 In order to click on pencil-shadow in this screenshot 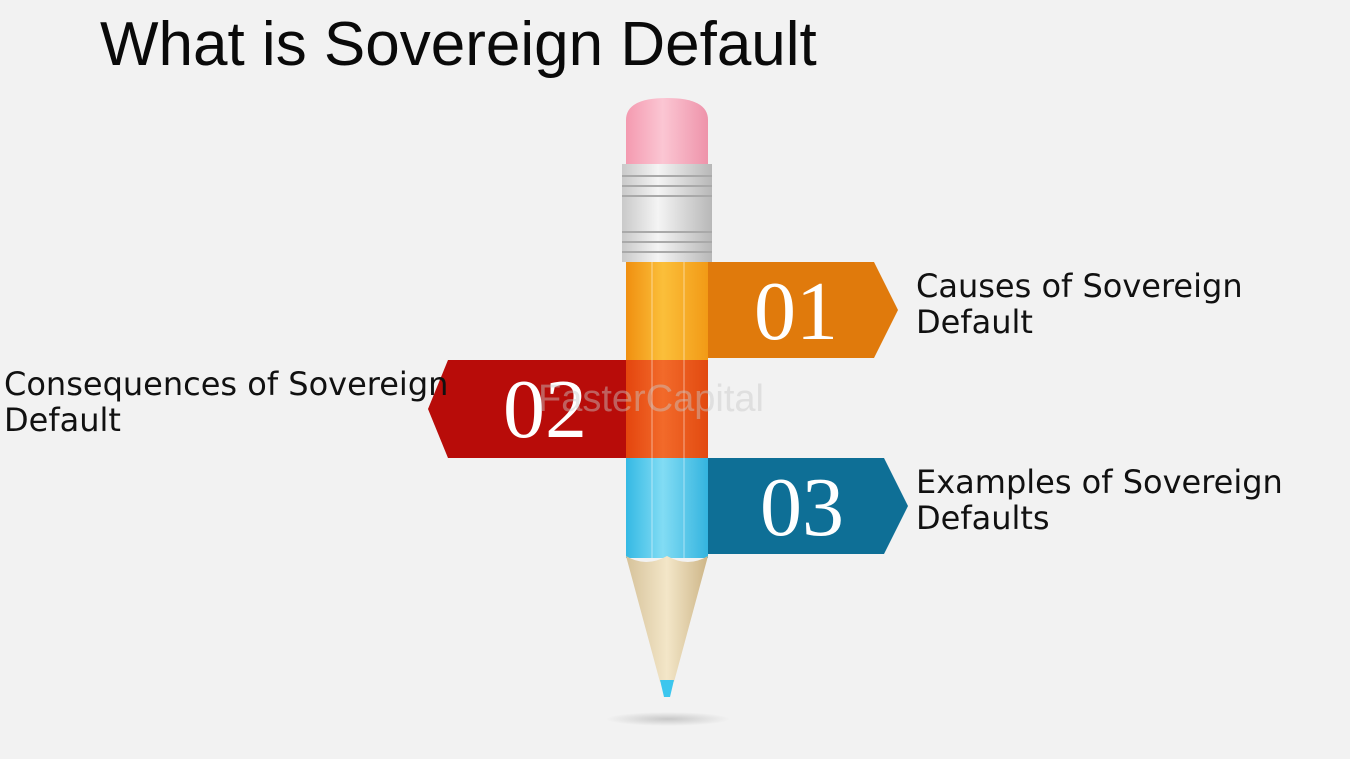, I will do `click(668, 719)`.